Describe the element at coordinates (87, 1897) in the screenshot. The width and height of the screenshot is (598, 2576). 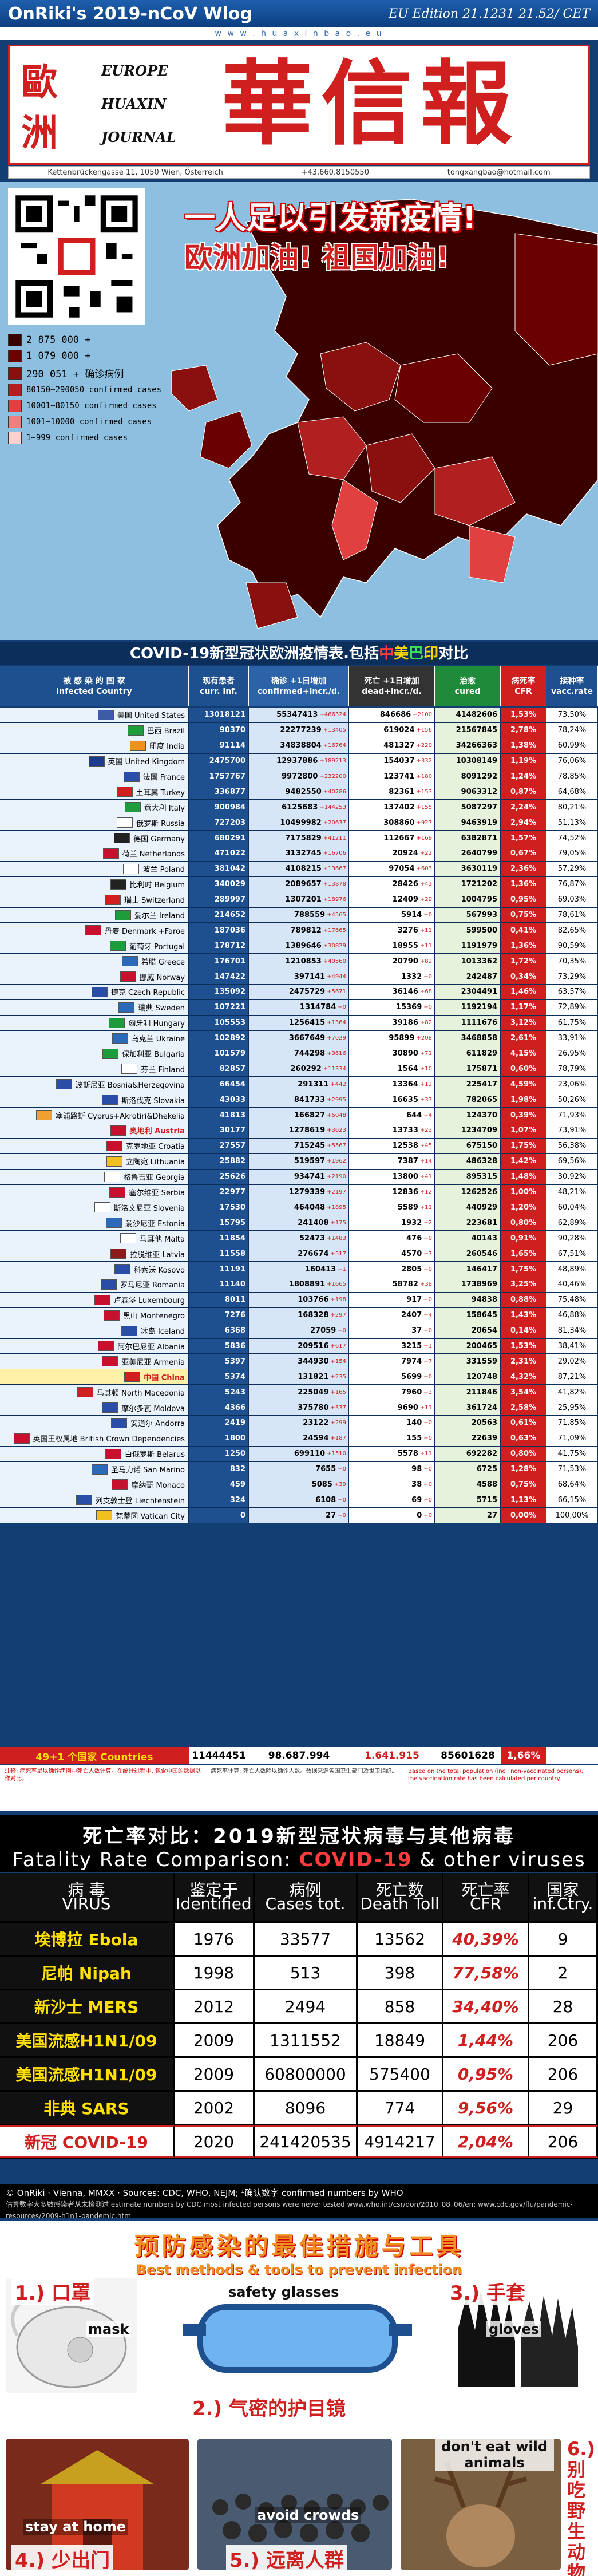
I see `fatality-header-virus: 病 毒 VIRUS` at that location.